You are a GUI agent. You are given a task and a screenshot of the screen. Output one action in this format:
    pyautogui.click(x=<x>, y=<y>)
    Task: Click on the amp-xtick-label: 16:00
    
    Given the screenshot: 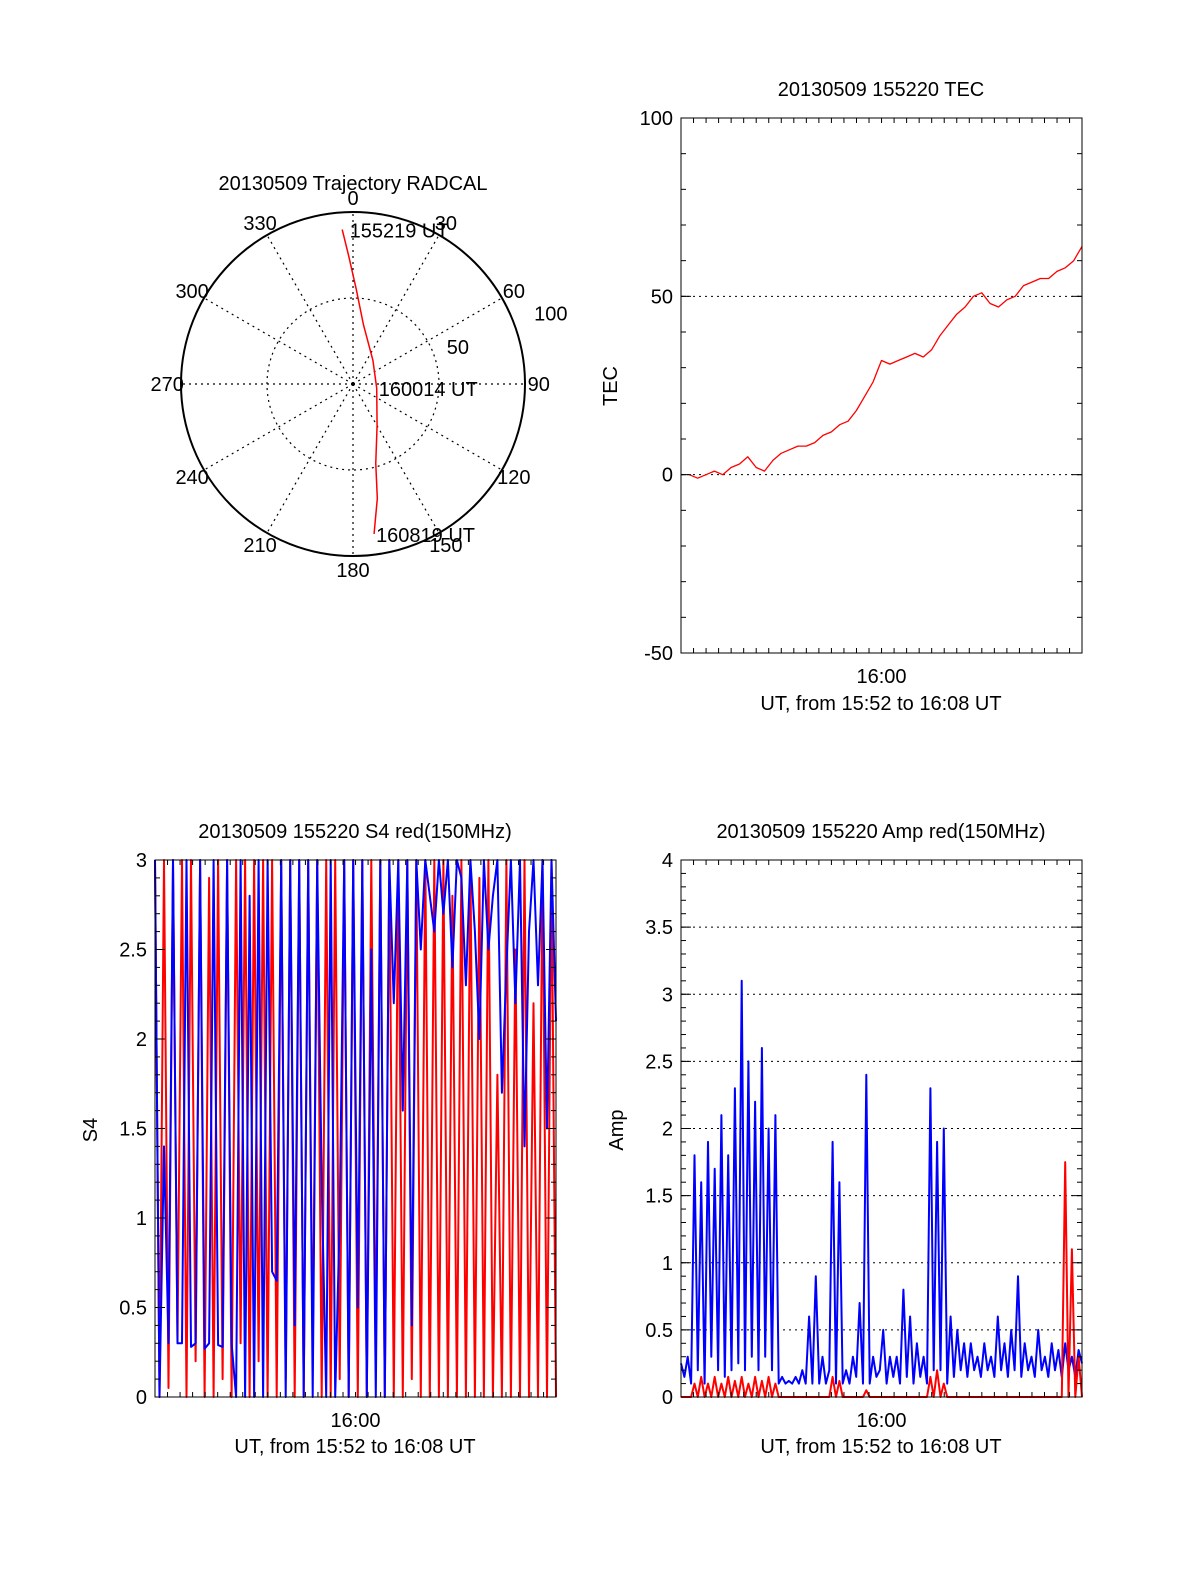 What is the action you would take?
    pyautogui.click(x=881, y=1421)
    